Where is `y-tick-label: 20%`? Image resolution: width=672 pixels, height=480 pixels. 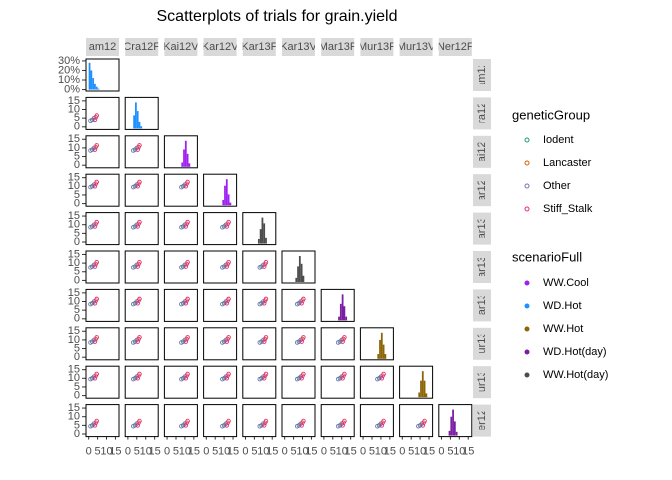 y-tick-label: 20% is located at coordinates (69, 70).